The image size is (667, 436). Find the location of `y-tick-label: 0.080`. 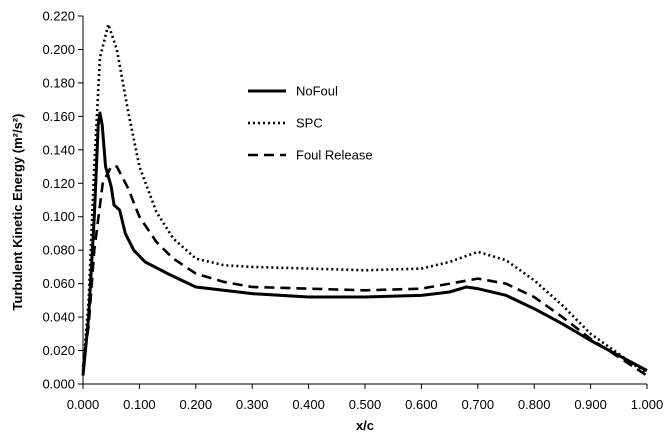

y-tick-label: 0.080 is located at coordinates (58, 250).